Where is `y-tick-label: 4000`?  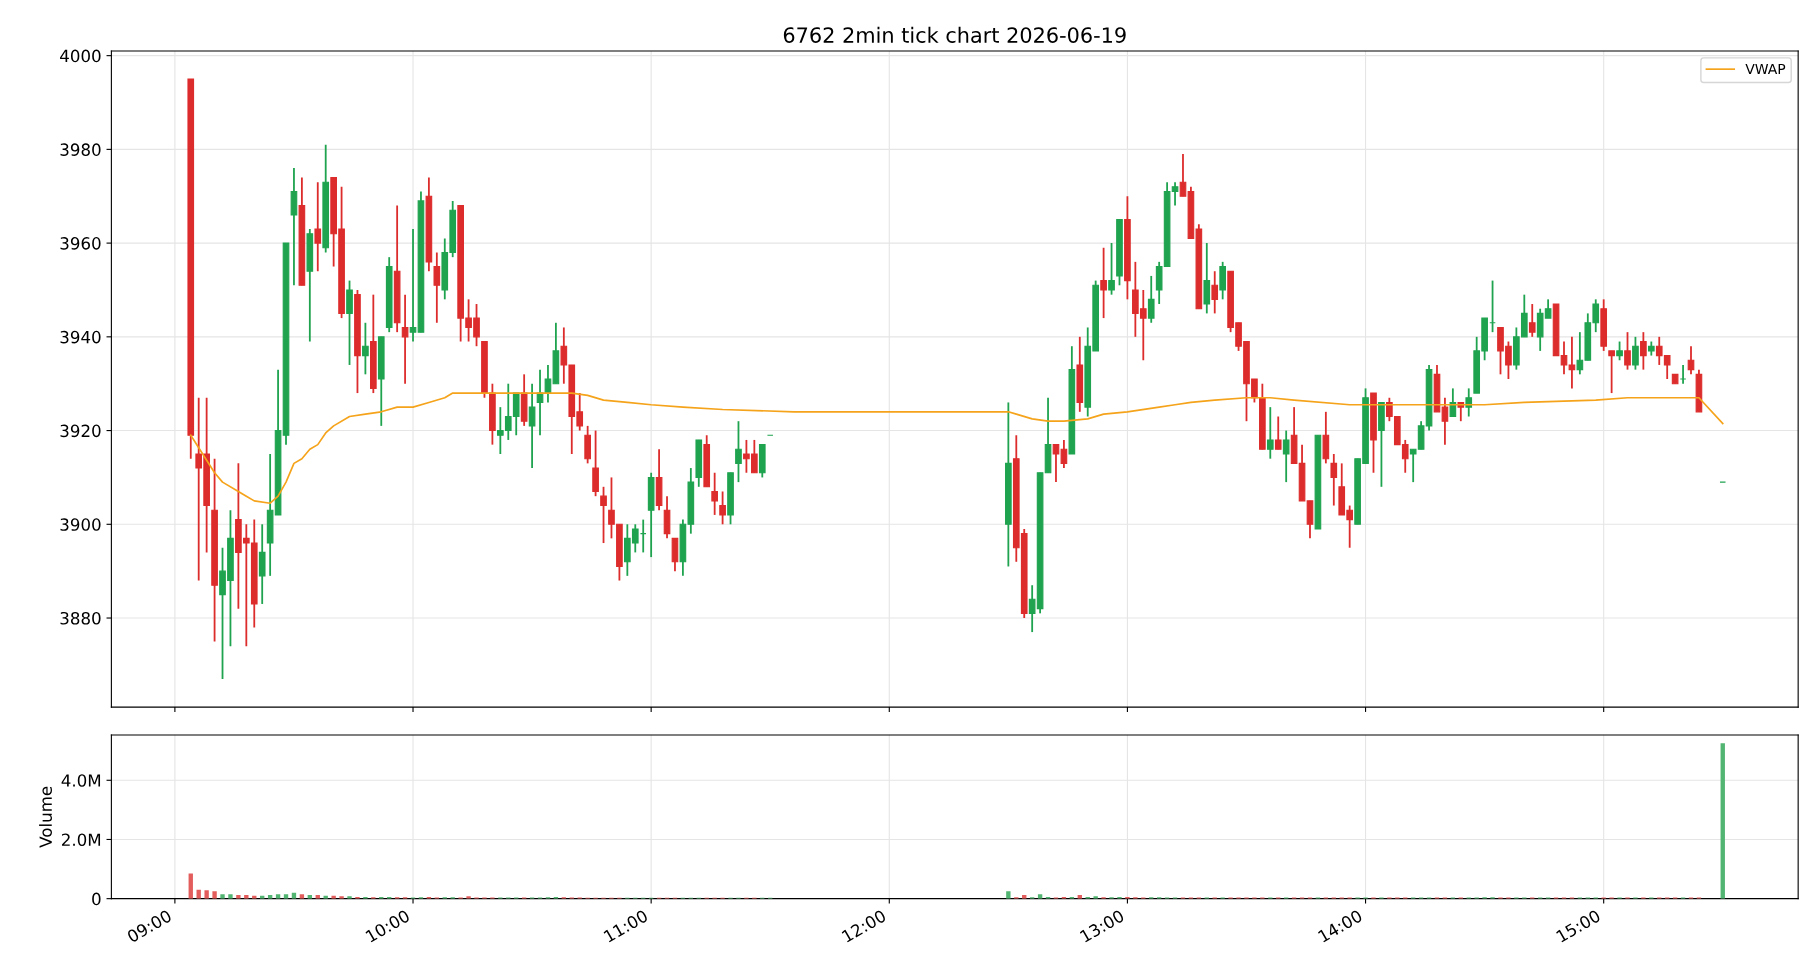
y-tick-label: 4000 is located at coordinates (80, 56).